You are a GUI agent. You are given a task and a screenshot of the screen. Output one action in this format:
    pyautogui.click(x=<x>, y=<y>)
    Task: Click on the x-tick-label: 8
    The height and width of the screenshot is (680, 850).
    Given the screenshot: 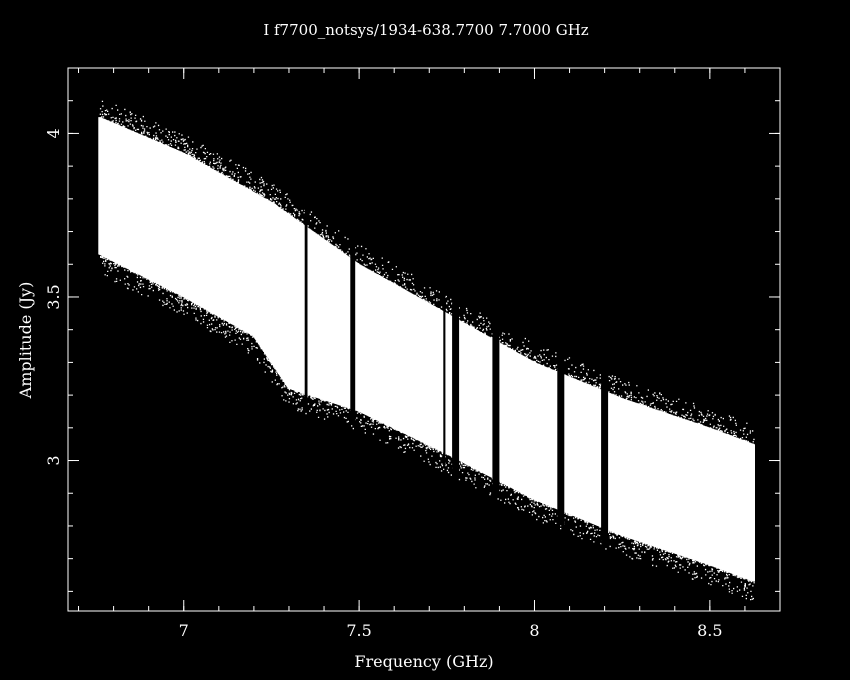 What is the action you would take?
    pyautogui.click(x=534, y=630)
    